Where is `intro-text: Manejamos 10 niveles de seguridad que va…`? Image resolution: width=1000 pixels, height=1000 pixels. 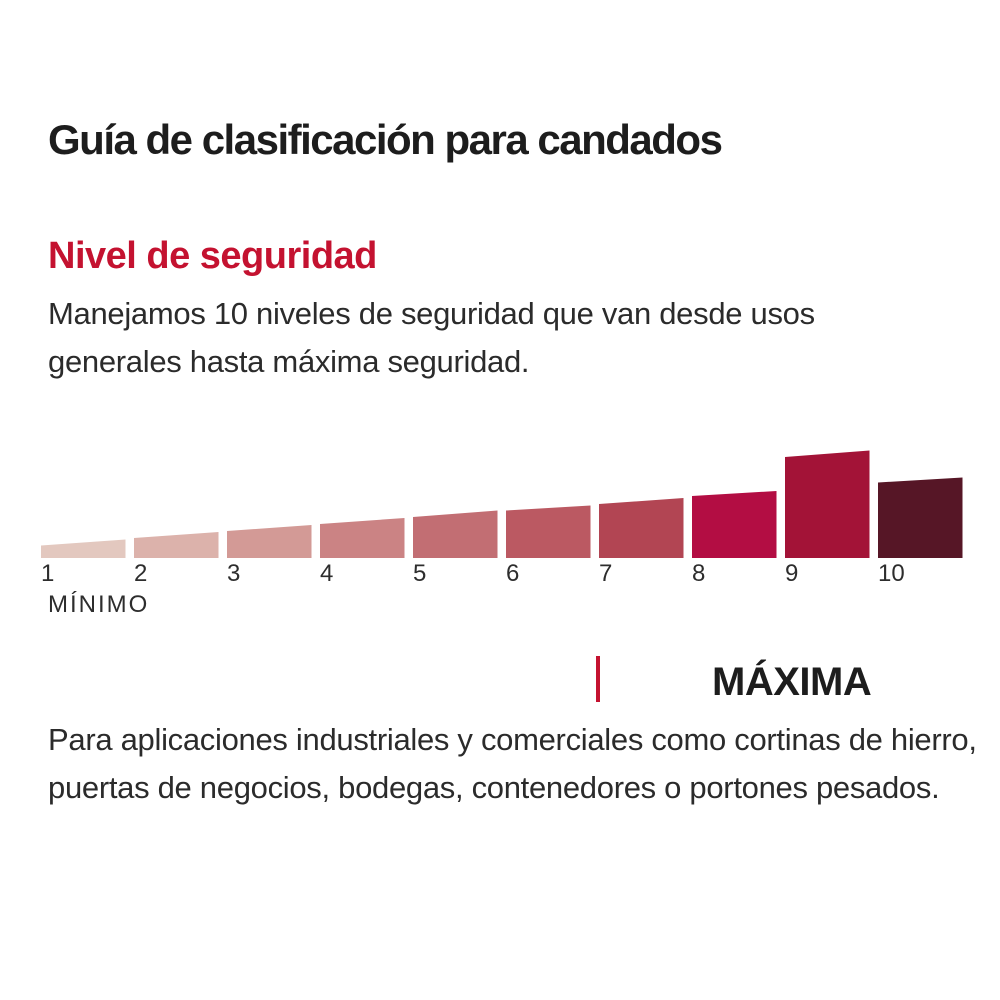 intro-text: Manejamos 10 niveles de seguridad que va… is located at coordinates (431, 337).